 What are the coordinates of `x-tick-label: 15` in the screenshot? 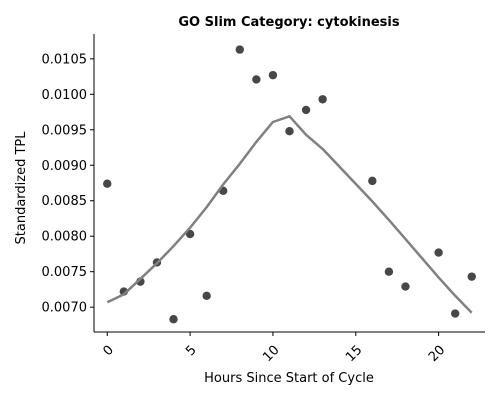 It's located at (354, 354).